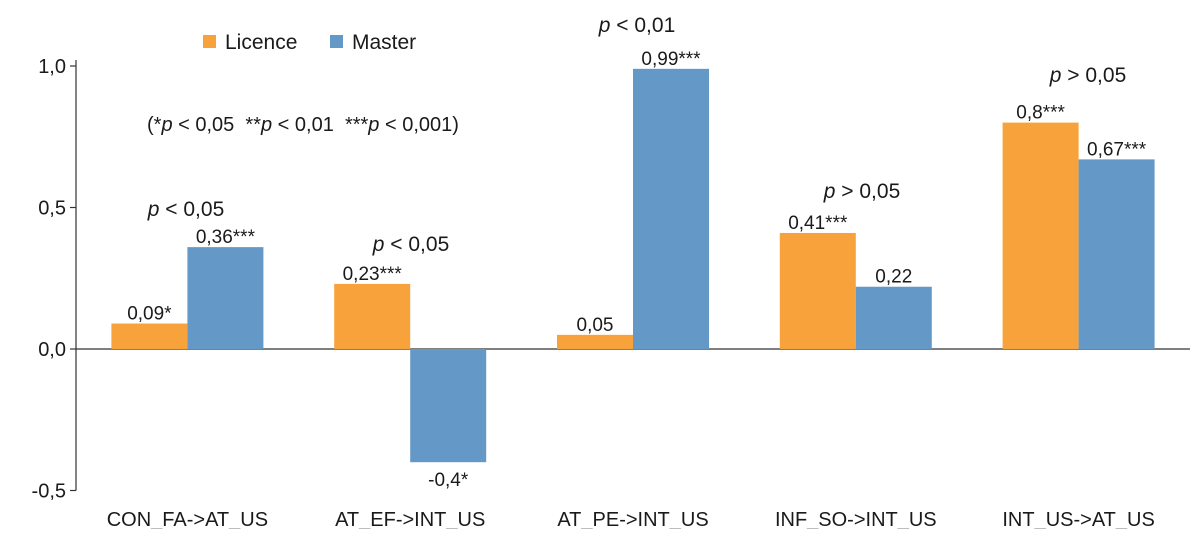 The width and height of the screenshot is (1194, 534). I want to click on data-label: -0,4*, so click(448, 480).